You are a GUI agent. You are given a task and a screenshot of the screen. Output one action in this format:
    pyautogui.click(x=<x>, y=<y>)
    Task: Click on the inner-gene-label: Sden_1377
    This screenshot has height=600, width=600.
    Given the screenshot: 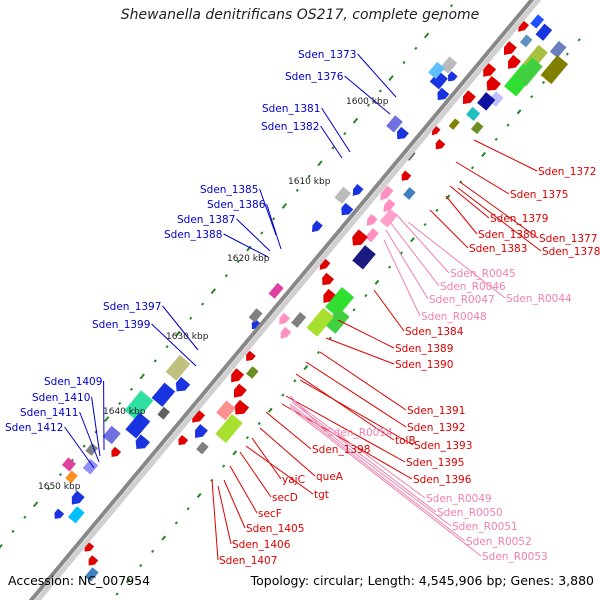 What is the action you would take?
    pyautogui.click(x=568, y=239)
    